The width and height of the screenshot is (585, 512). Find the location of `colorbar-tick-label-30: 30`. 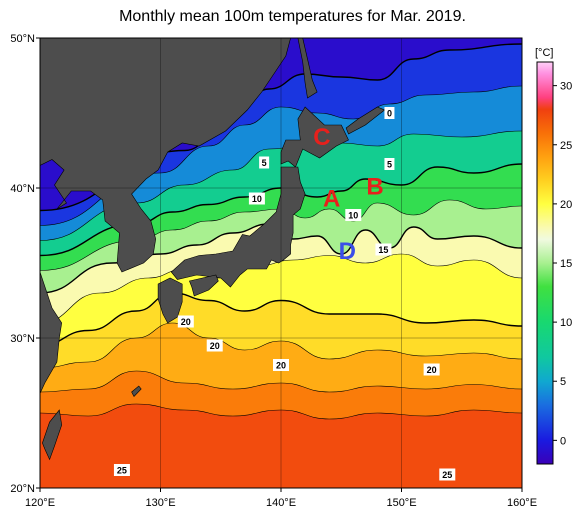

colorbar-tick-label-30: 30 is located at coordinates (566, 87).